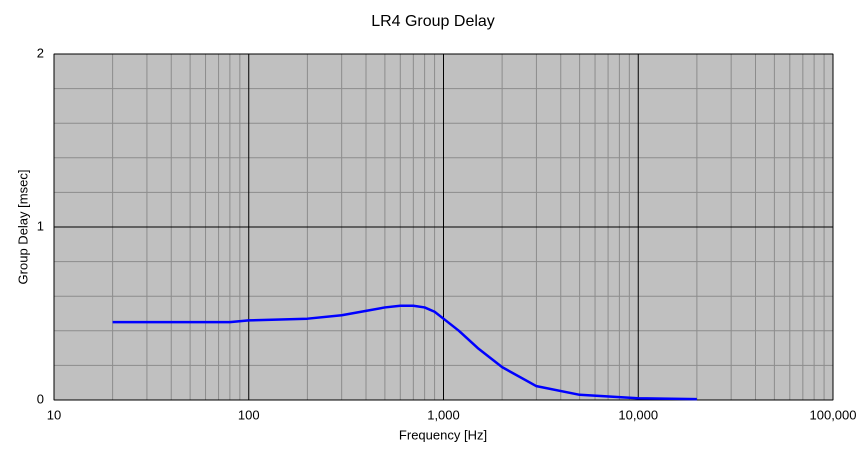  I want to click on y-tick-label: 0, so click(40, 398).